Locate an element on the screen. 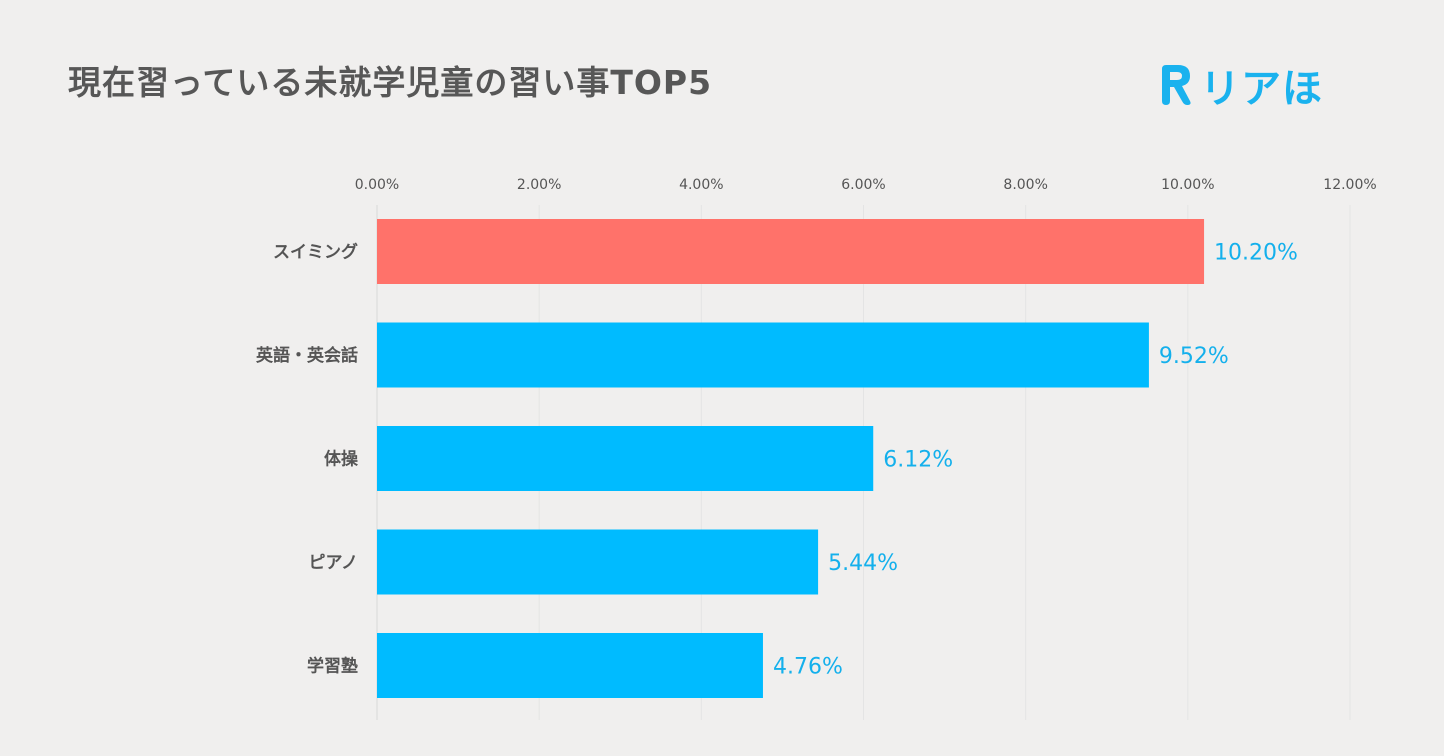 Image resolution: width=1444 pixels, height=756 pixels. category-label: 体操 is located at coordinates (341, 459).